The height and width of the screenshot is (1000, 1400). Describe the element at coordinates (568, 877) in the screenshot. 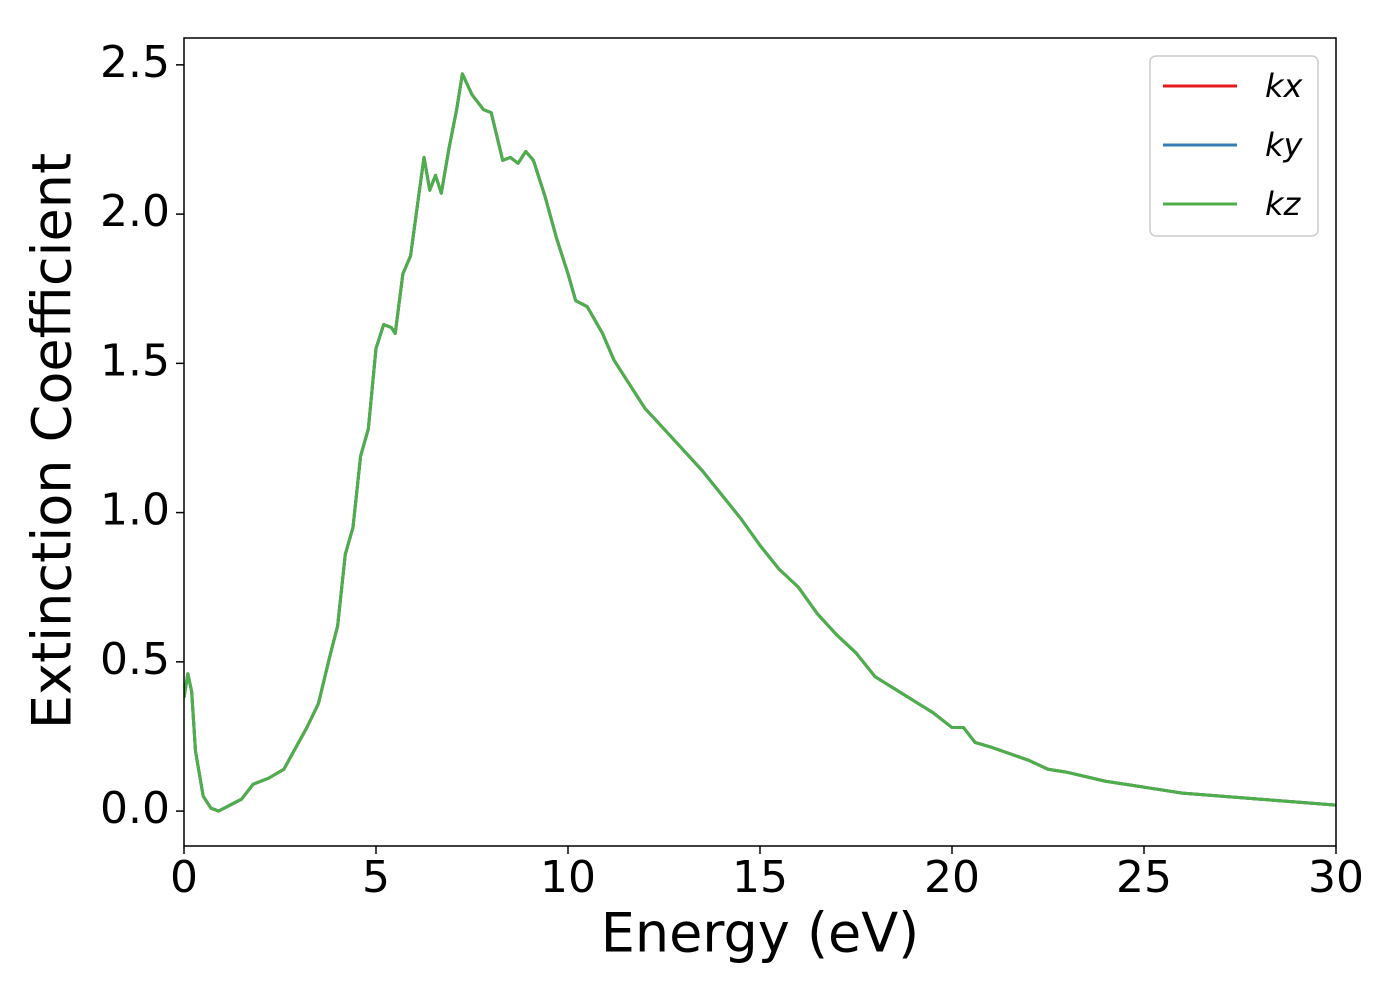

I see `x-tick-label: 10` at that location.